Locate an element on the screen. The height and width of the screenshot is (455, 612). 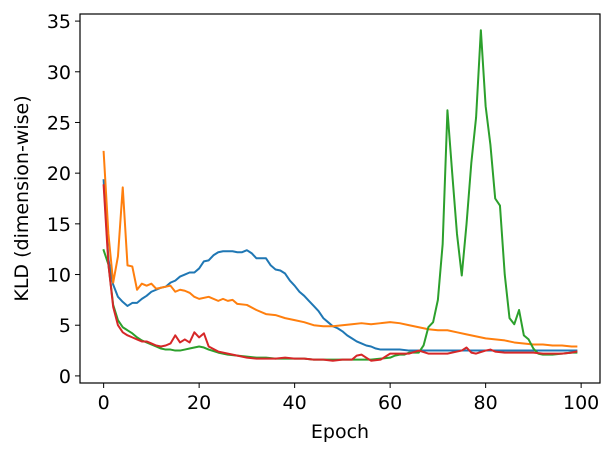
y-tick-label: 5 is located at coordinates (65, 326).